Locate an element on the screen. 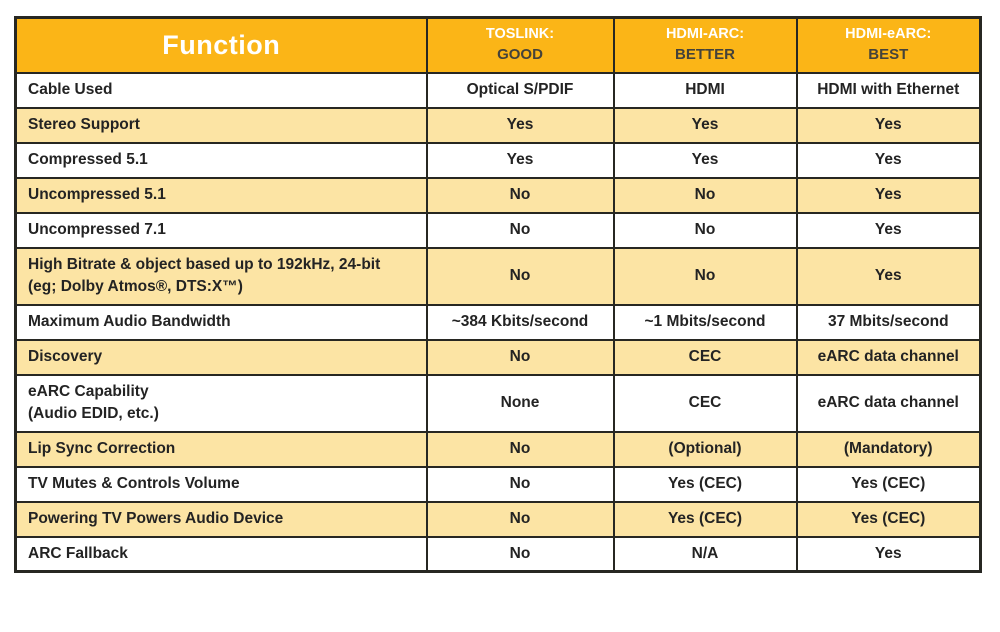  column-header-toslink: TOSLINK: GOOD is located at coordinates (520, 45).